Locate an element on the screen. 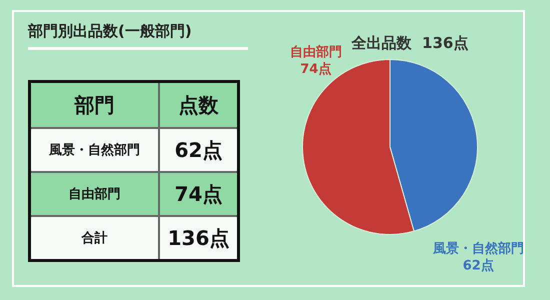 The width and height of the screenshot is (550, 300). text: 74点 is located at coordinates (198, 194).